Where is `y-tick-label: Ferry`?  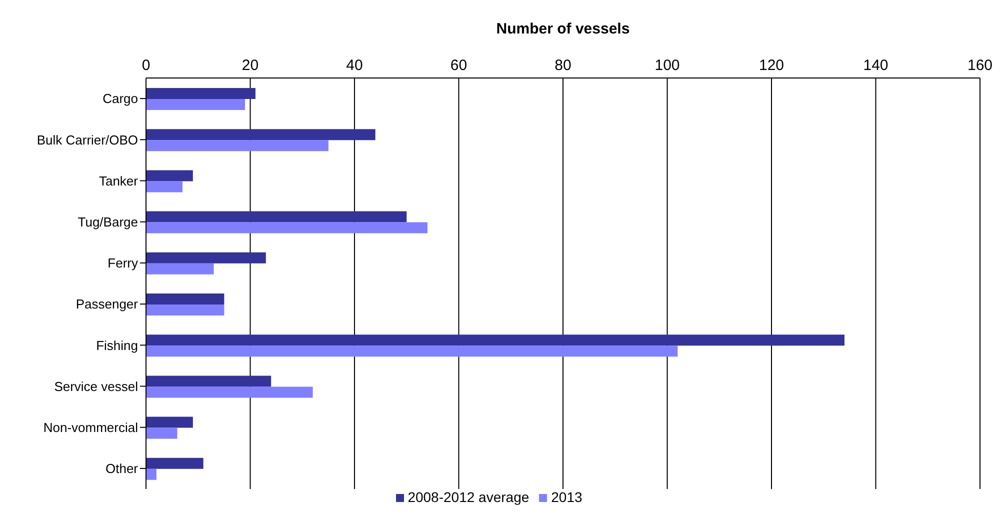 y-tick-label: Ferry is located at coordinates (123, 263).